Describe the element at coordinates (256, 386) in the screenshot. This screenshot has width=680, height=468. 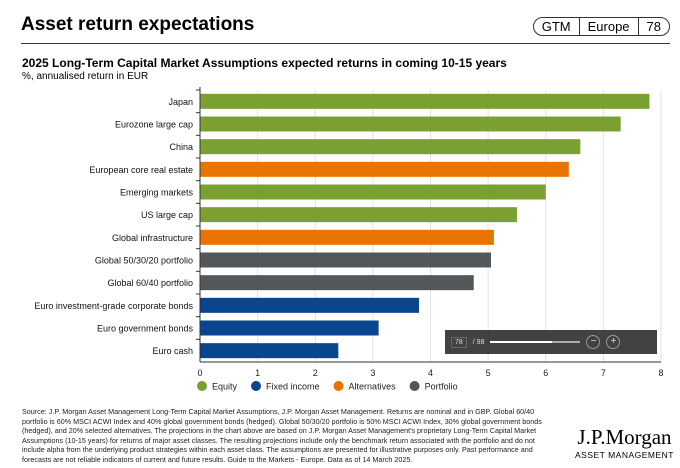
I see `legend-marker-fixed-income` at that location.